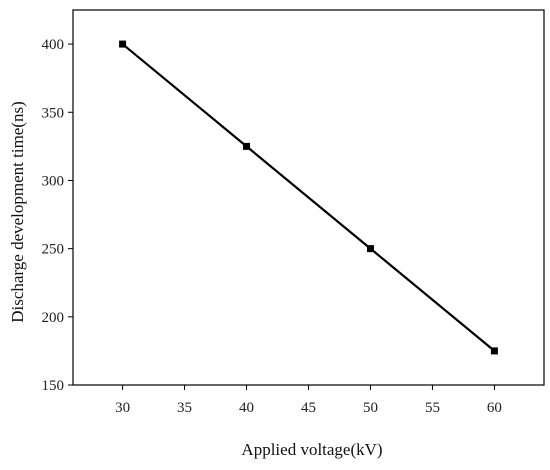  Describe the element at coordinates (494, 408) in the screenshot. I see `x-tick-label: 60` at that location.